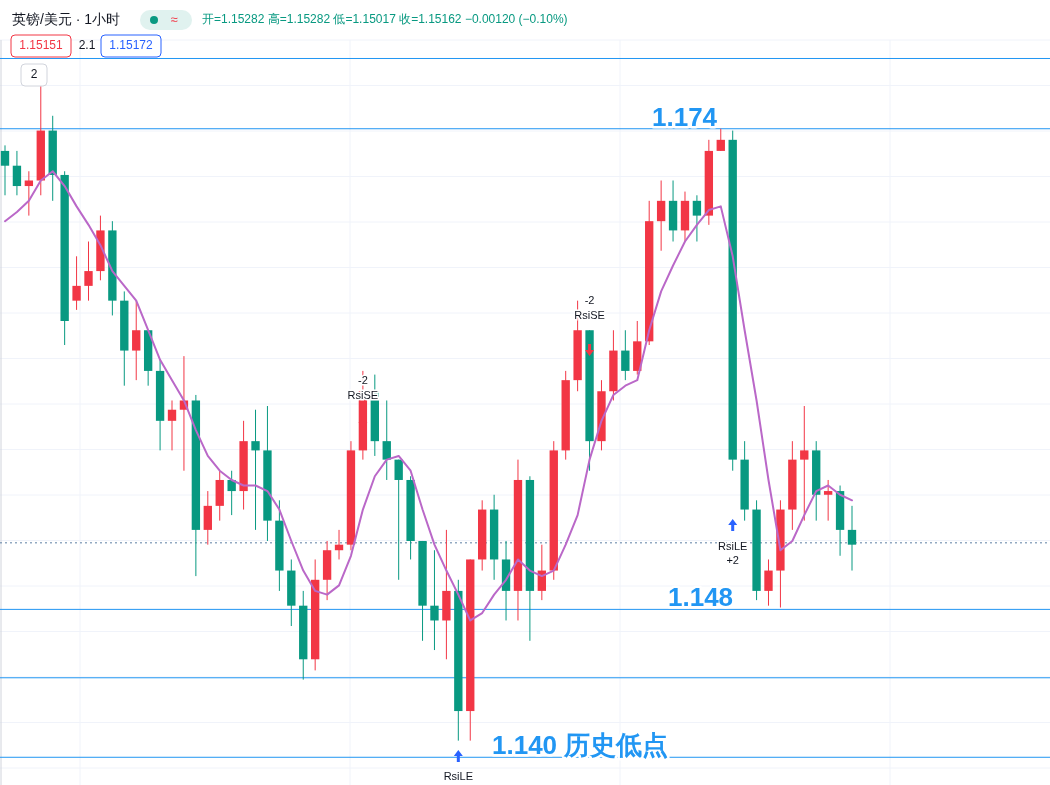  Describe the element at coordinates (685, 116) in the screenshot. I see `ref-line-label: 1.174` at that location.